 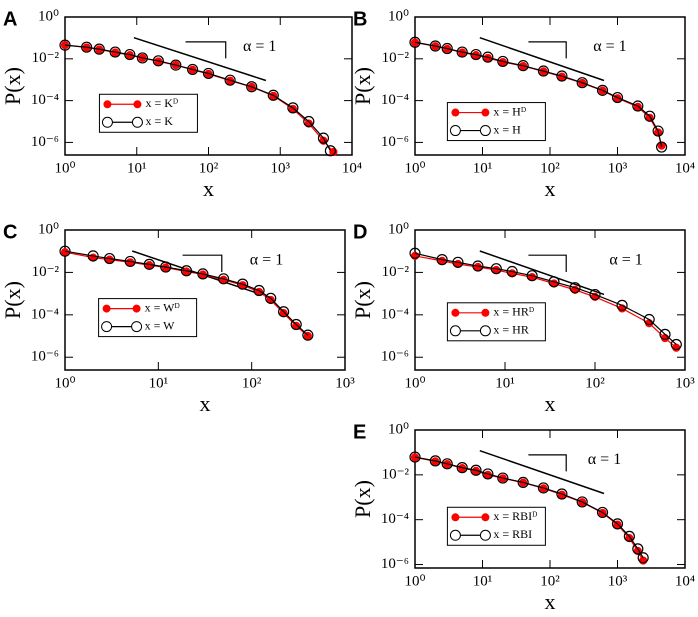 I want to click on legend-label: x = HRᴰ, so click(x=513, y=312).